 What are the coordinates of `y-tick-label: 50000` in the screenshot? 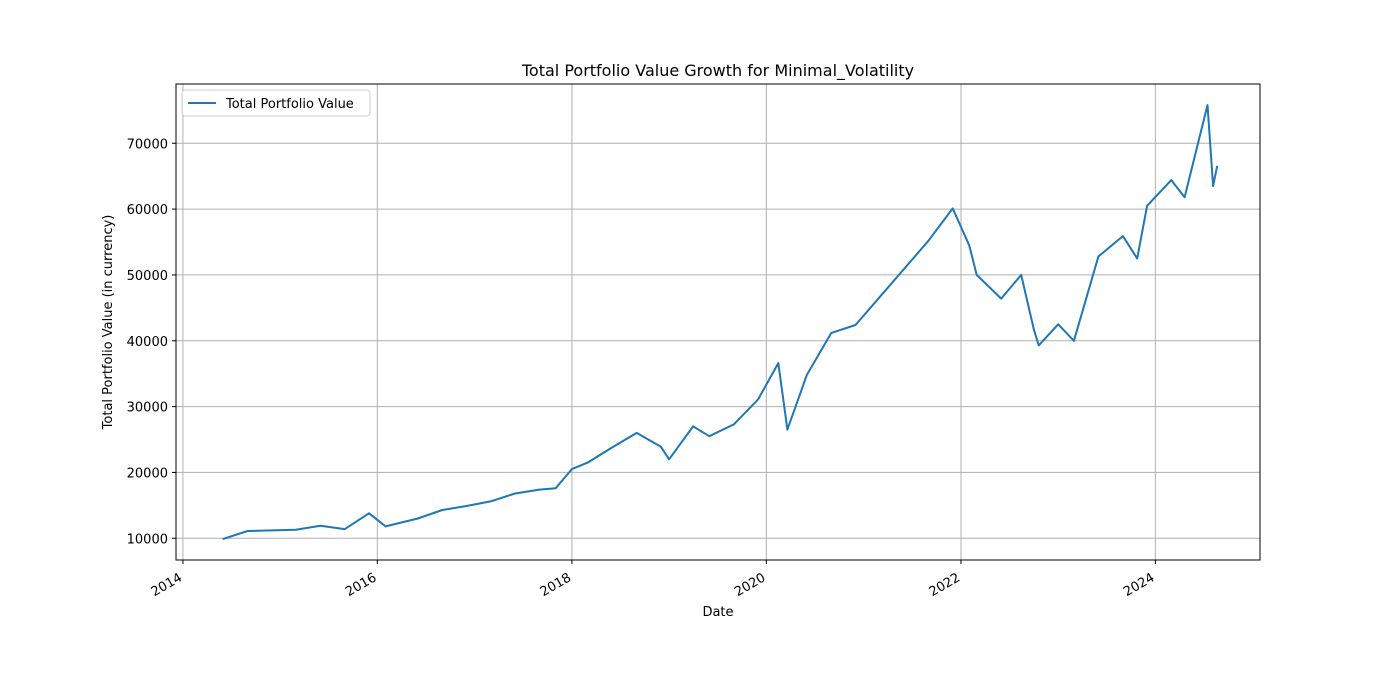 It's located at (147, 276).